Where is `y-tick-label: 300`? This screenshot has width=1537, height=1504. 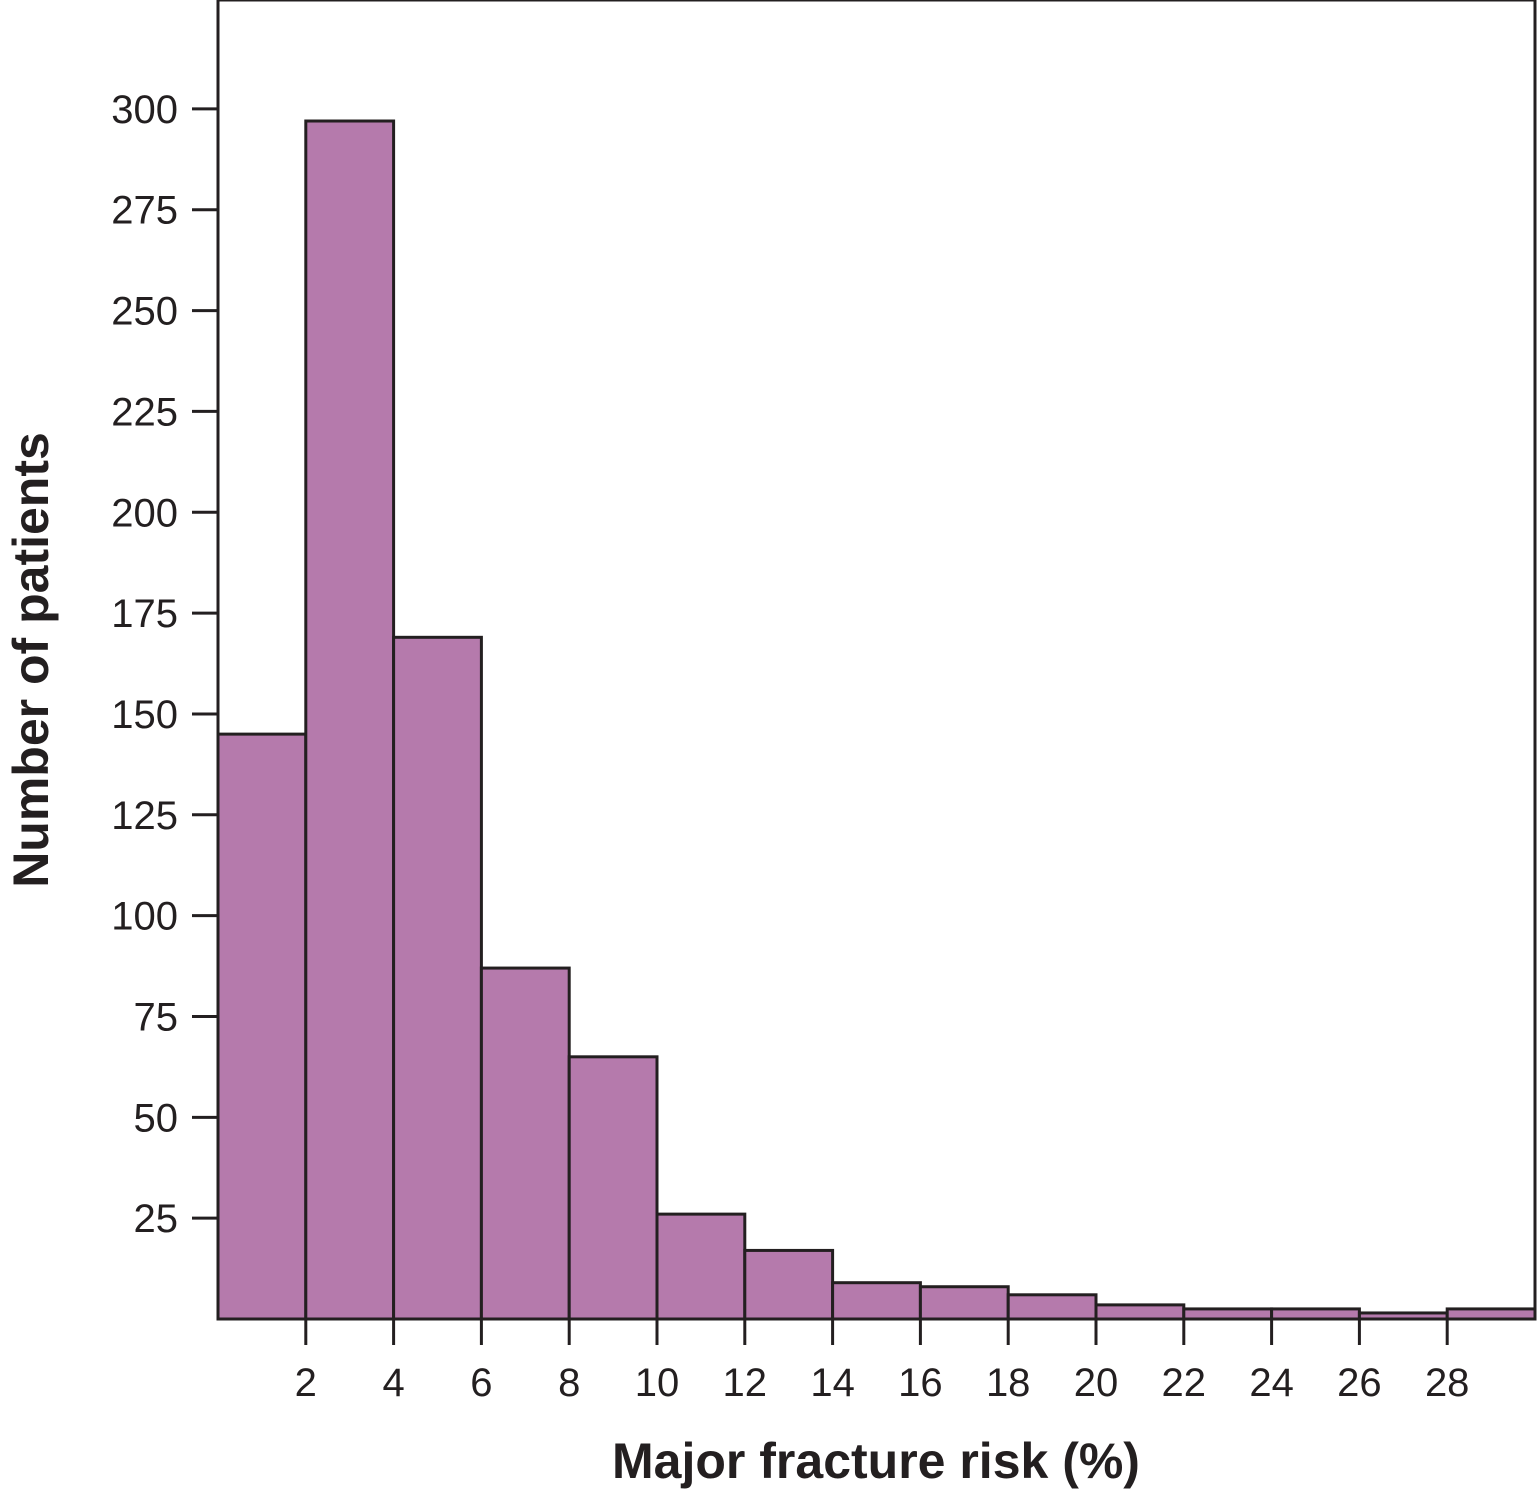
y-tick-label: 300 is located at coordinates (144, 110).